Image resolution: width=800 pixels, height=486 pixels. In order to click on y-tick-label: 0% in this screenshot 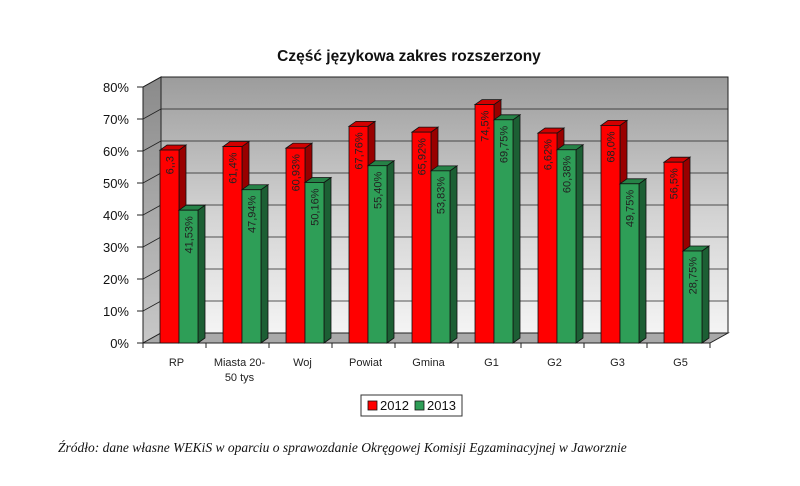, I will do `click(119, 343)`.